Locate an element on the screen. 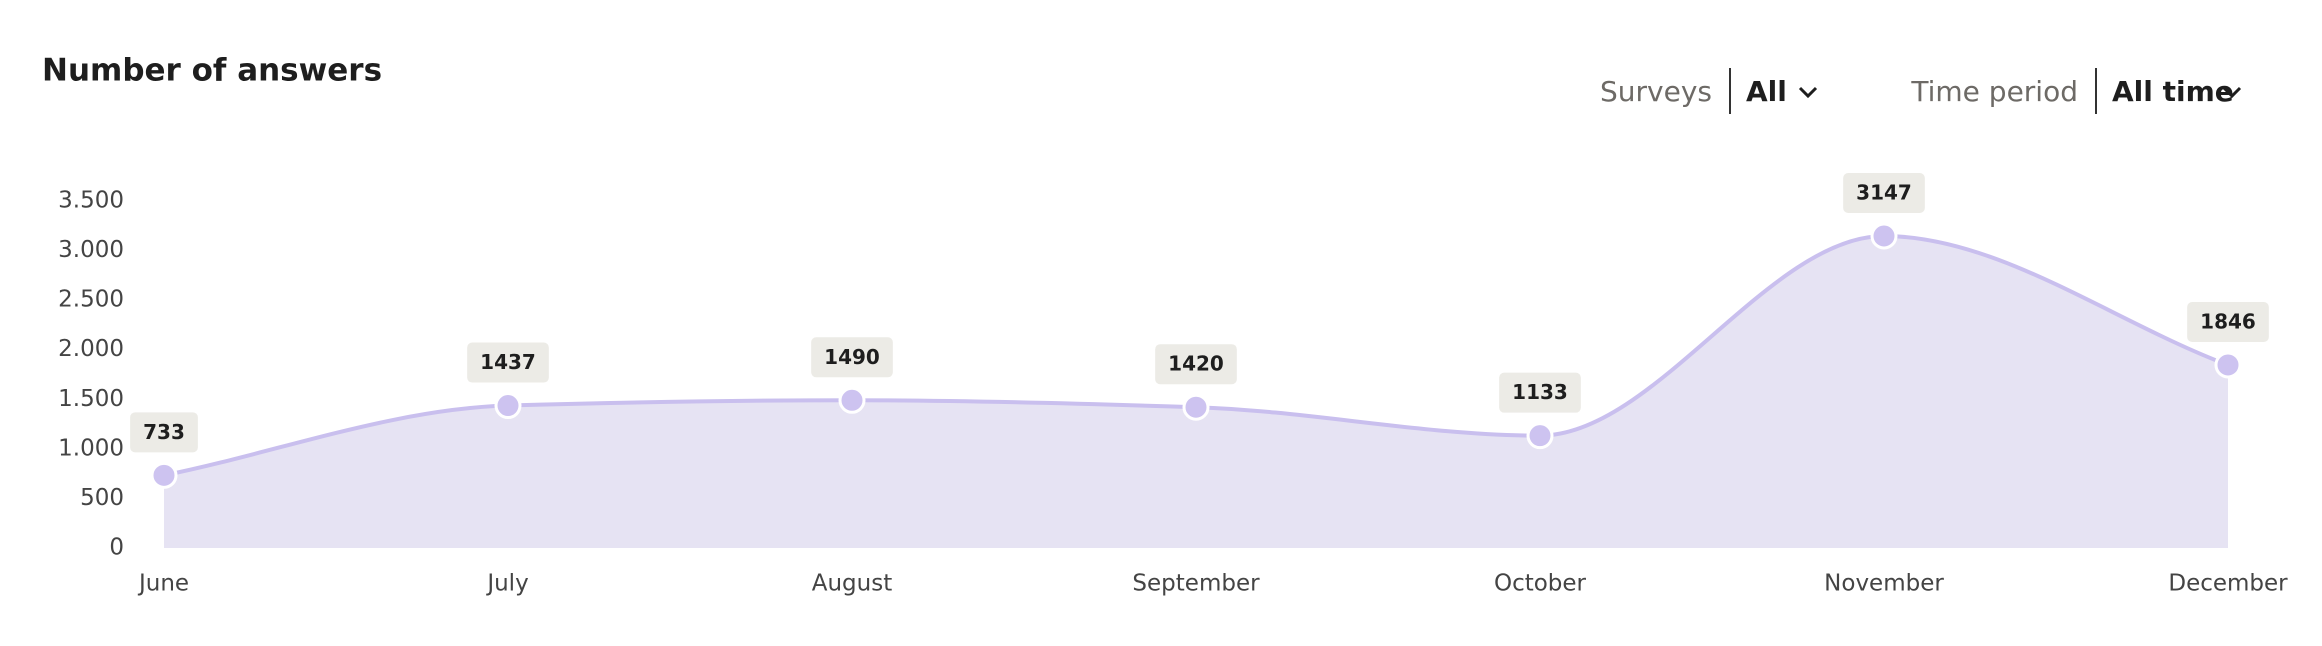 The width and height of the screenshot is (2322, 646). y-tick-label: 2.500 is located at coordinates (91, 300).